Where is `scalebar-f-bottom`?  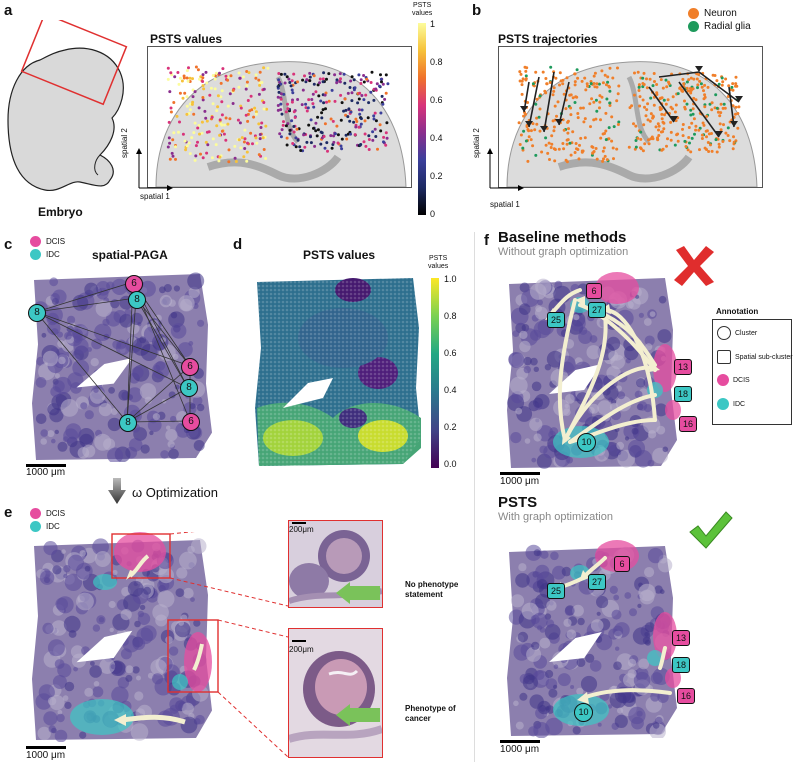
scalebar-f-bottom is located at coordinates (520, 741).